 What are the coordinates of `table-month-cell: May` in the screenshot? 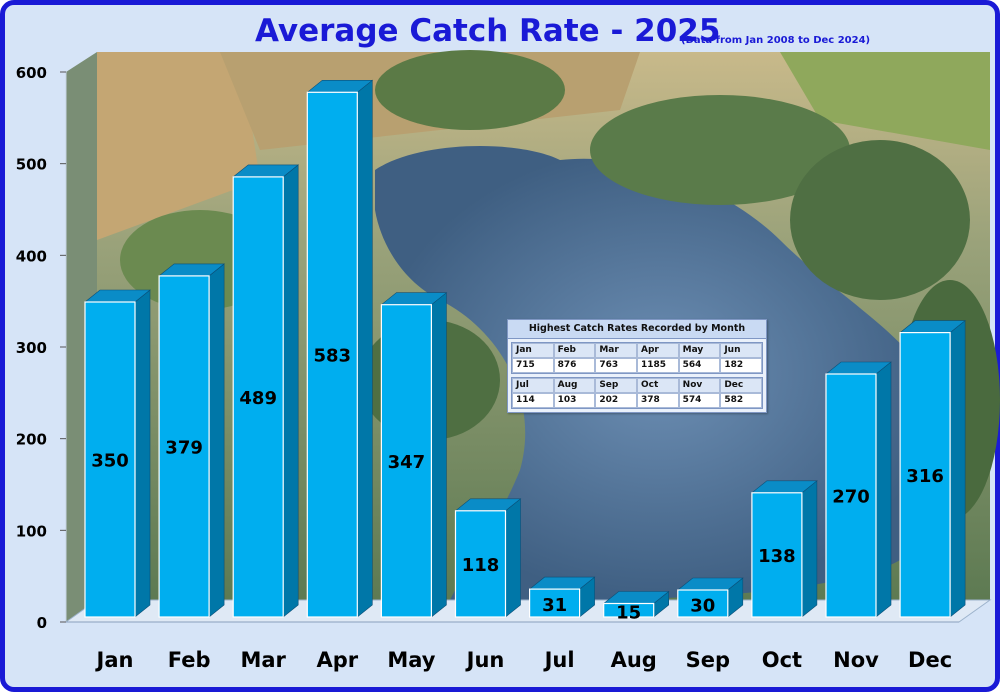 It's located at (699, 350).